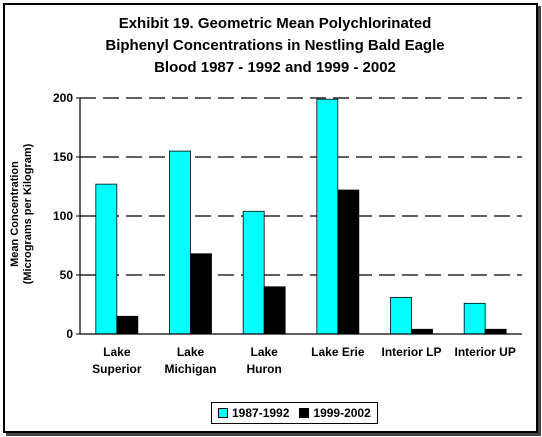 This screenshot has width=542, height=437. What do you see at coordinates (63, 98) in the screenshot?
I see `y-tick-label: 200` at bounding box center [63, 98].